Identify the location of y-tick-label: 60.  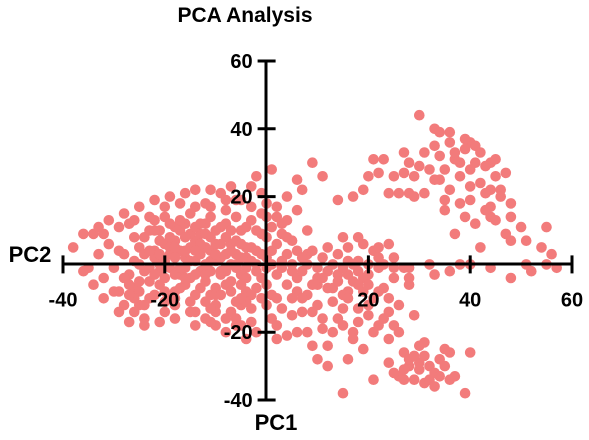
(241, 62).